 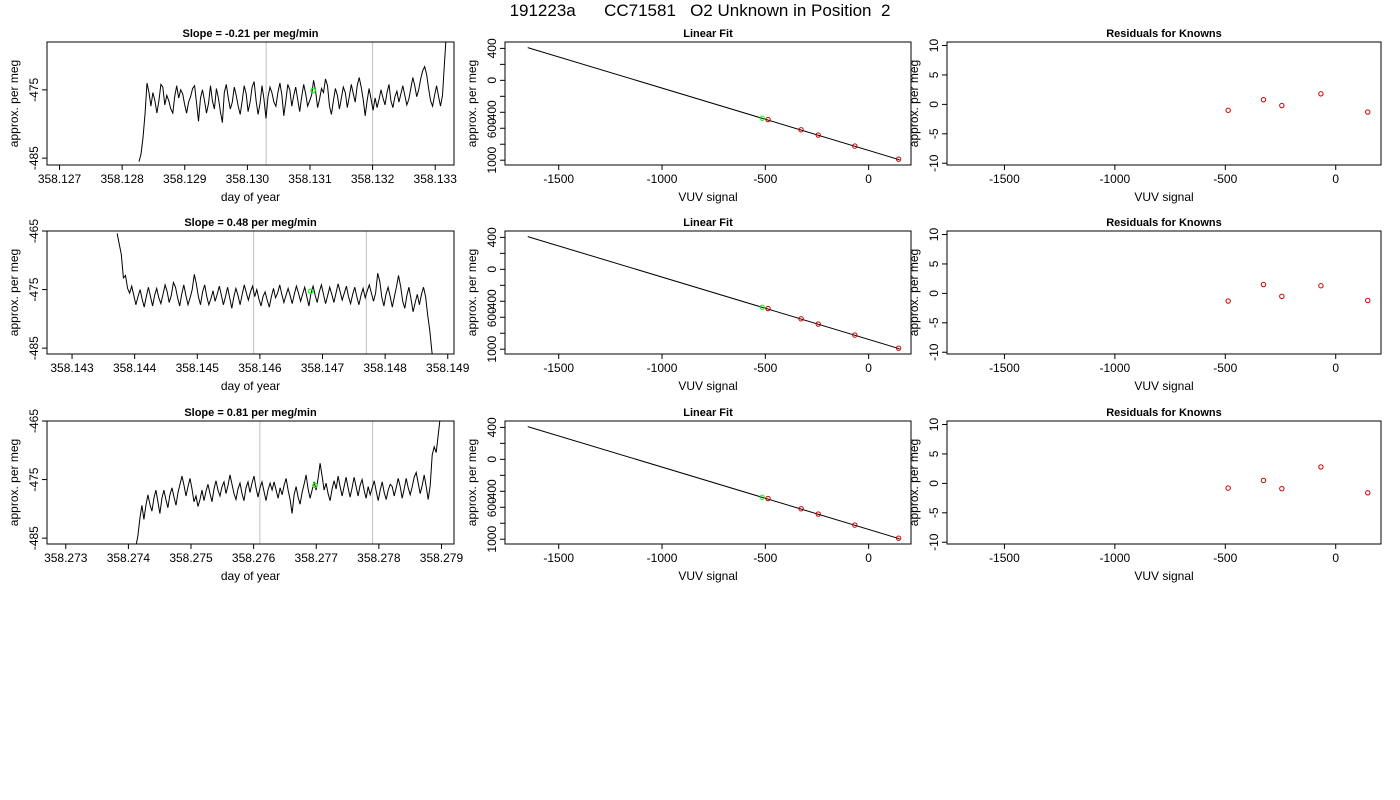 I want to click on x-tick-label: 358.127, so click(x=60, y=179).